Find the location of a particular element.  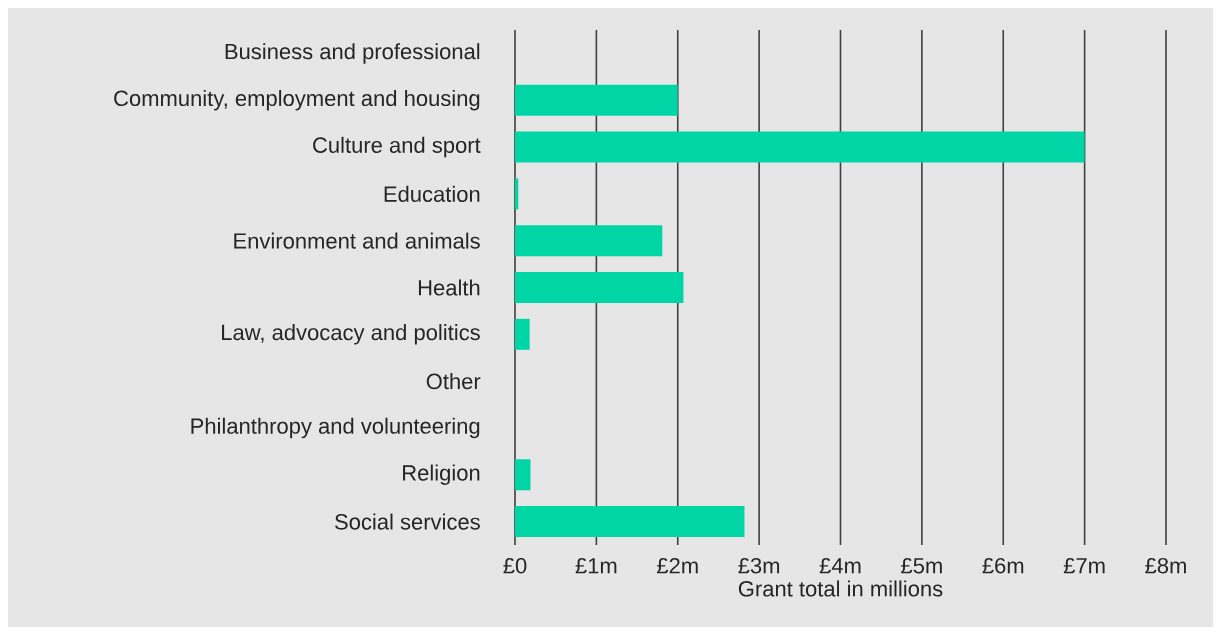

x-tick-label: £8m is located at coordinates (1165, 565).